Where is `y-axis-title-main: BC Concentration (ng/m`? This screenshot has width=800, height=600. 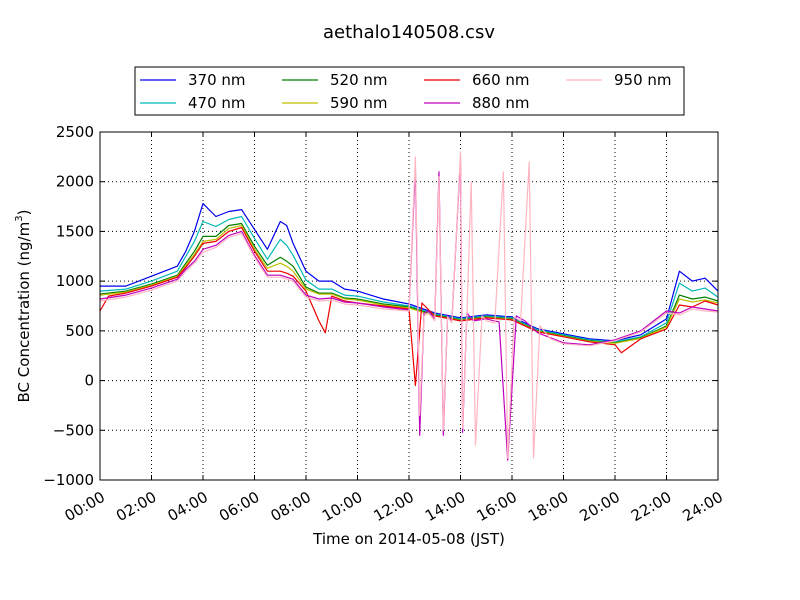
y-axis-title-main: BC Concentration (ng/m is located at coordinates (24, 312).